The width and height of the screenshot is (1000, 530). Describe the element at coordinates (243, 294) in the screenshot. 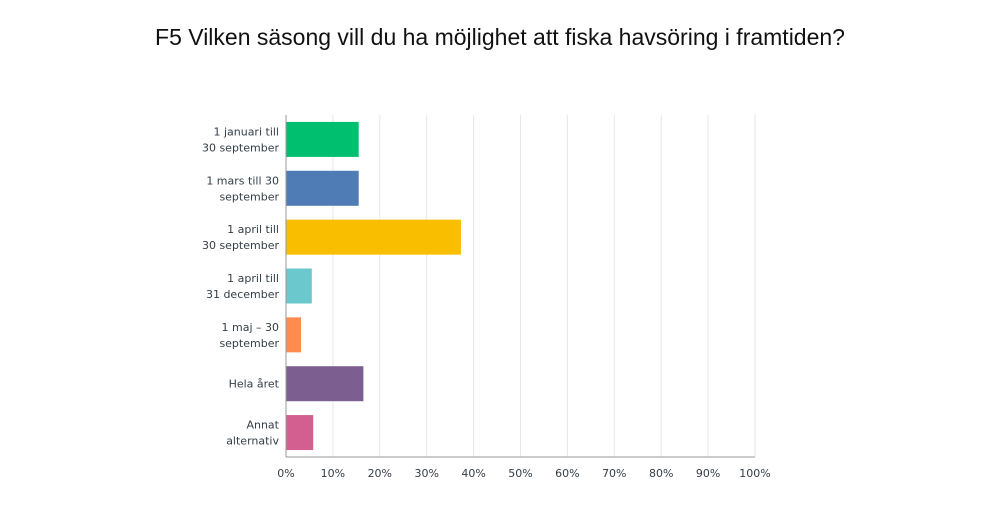

I see `category-label: 31 december` at that location.